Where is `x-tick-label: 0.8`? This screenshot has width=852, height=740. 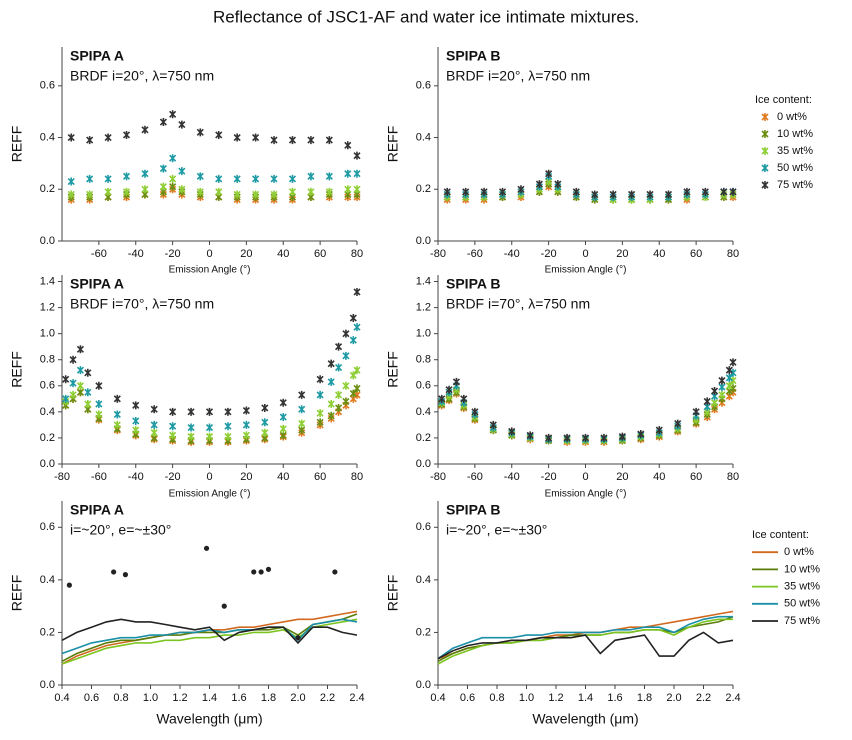 x-tick-label: 0.8 is located at coordinates (496, 698).